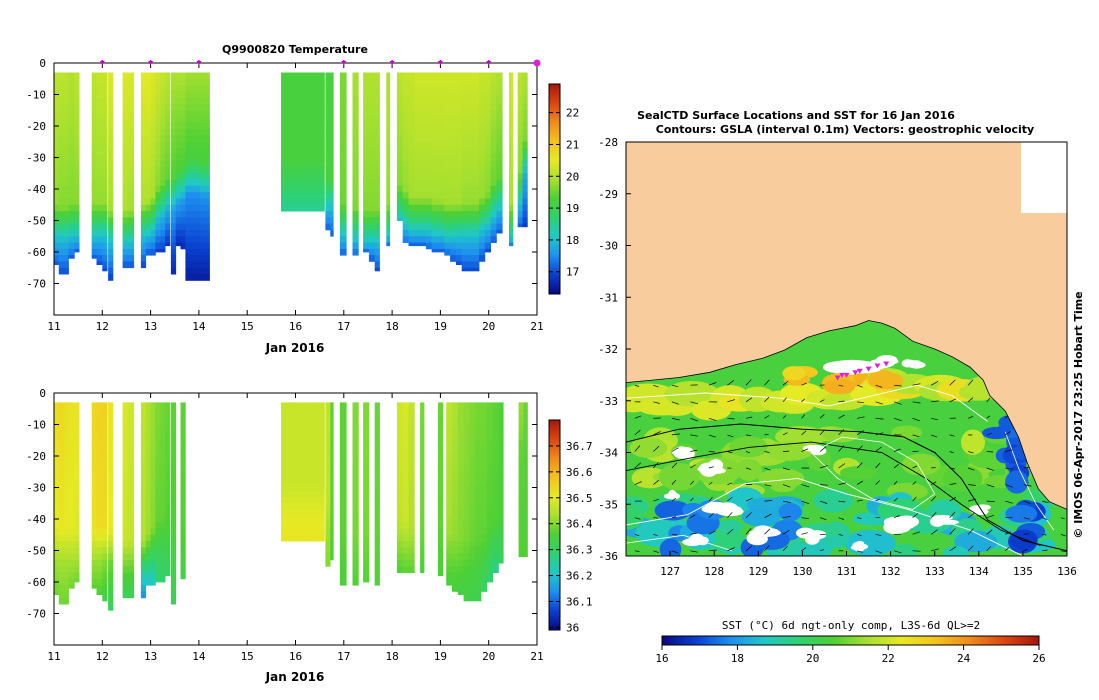 This screenshot has width=1099, height=700. Describe the element at coordinates (150, 656) in the screenshot. I see `x-tick-label: 13` at that location.